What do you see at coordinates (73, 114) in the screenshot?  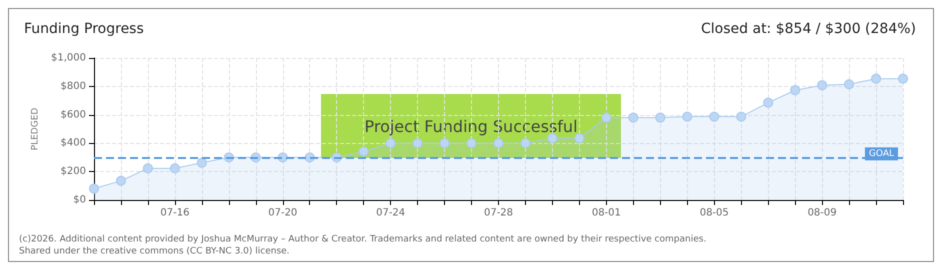 I see `y-tick-label: $600` at bounding box center [73, 114].